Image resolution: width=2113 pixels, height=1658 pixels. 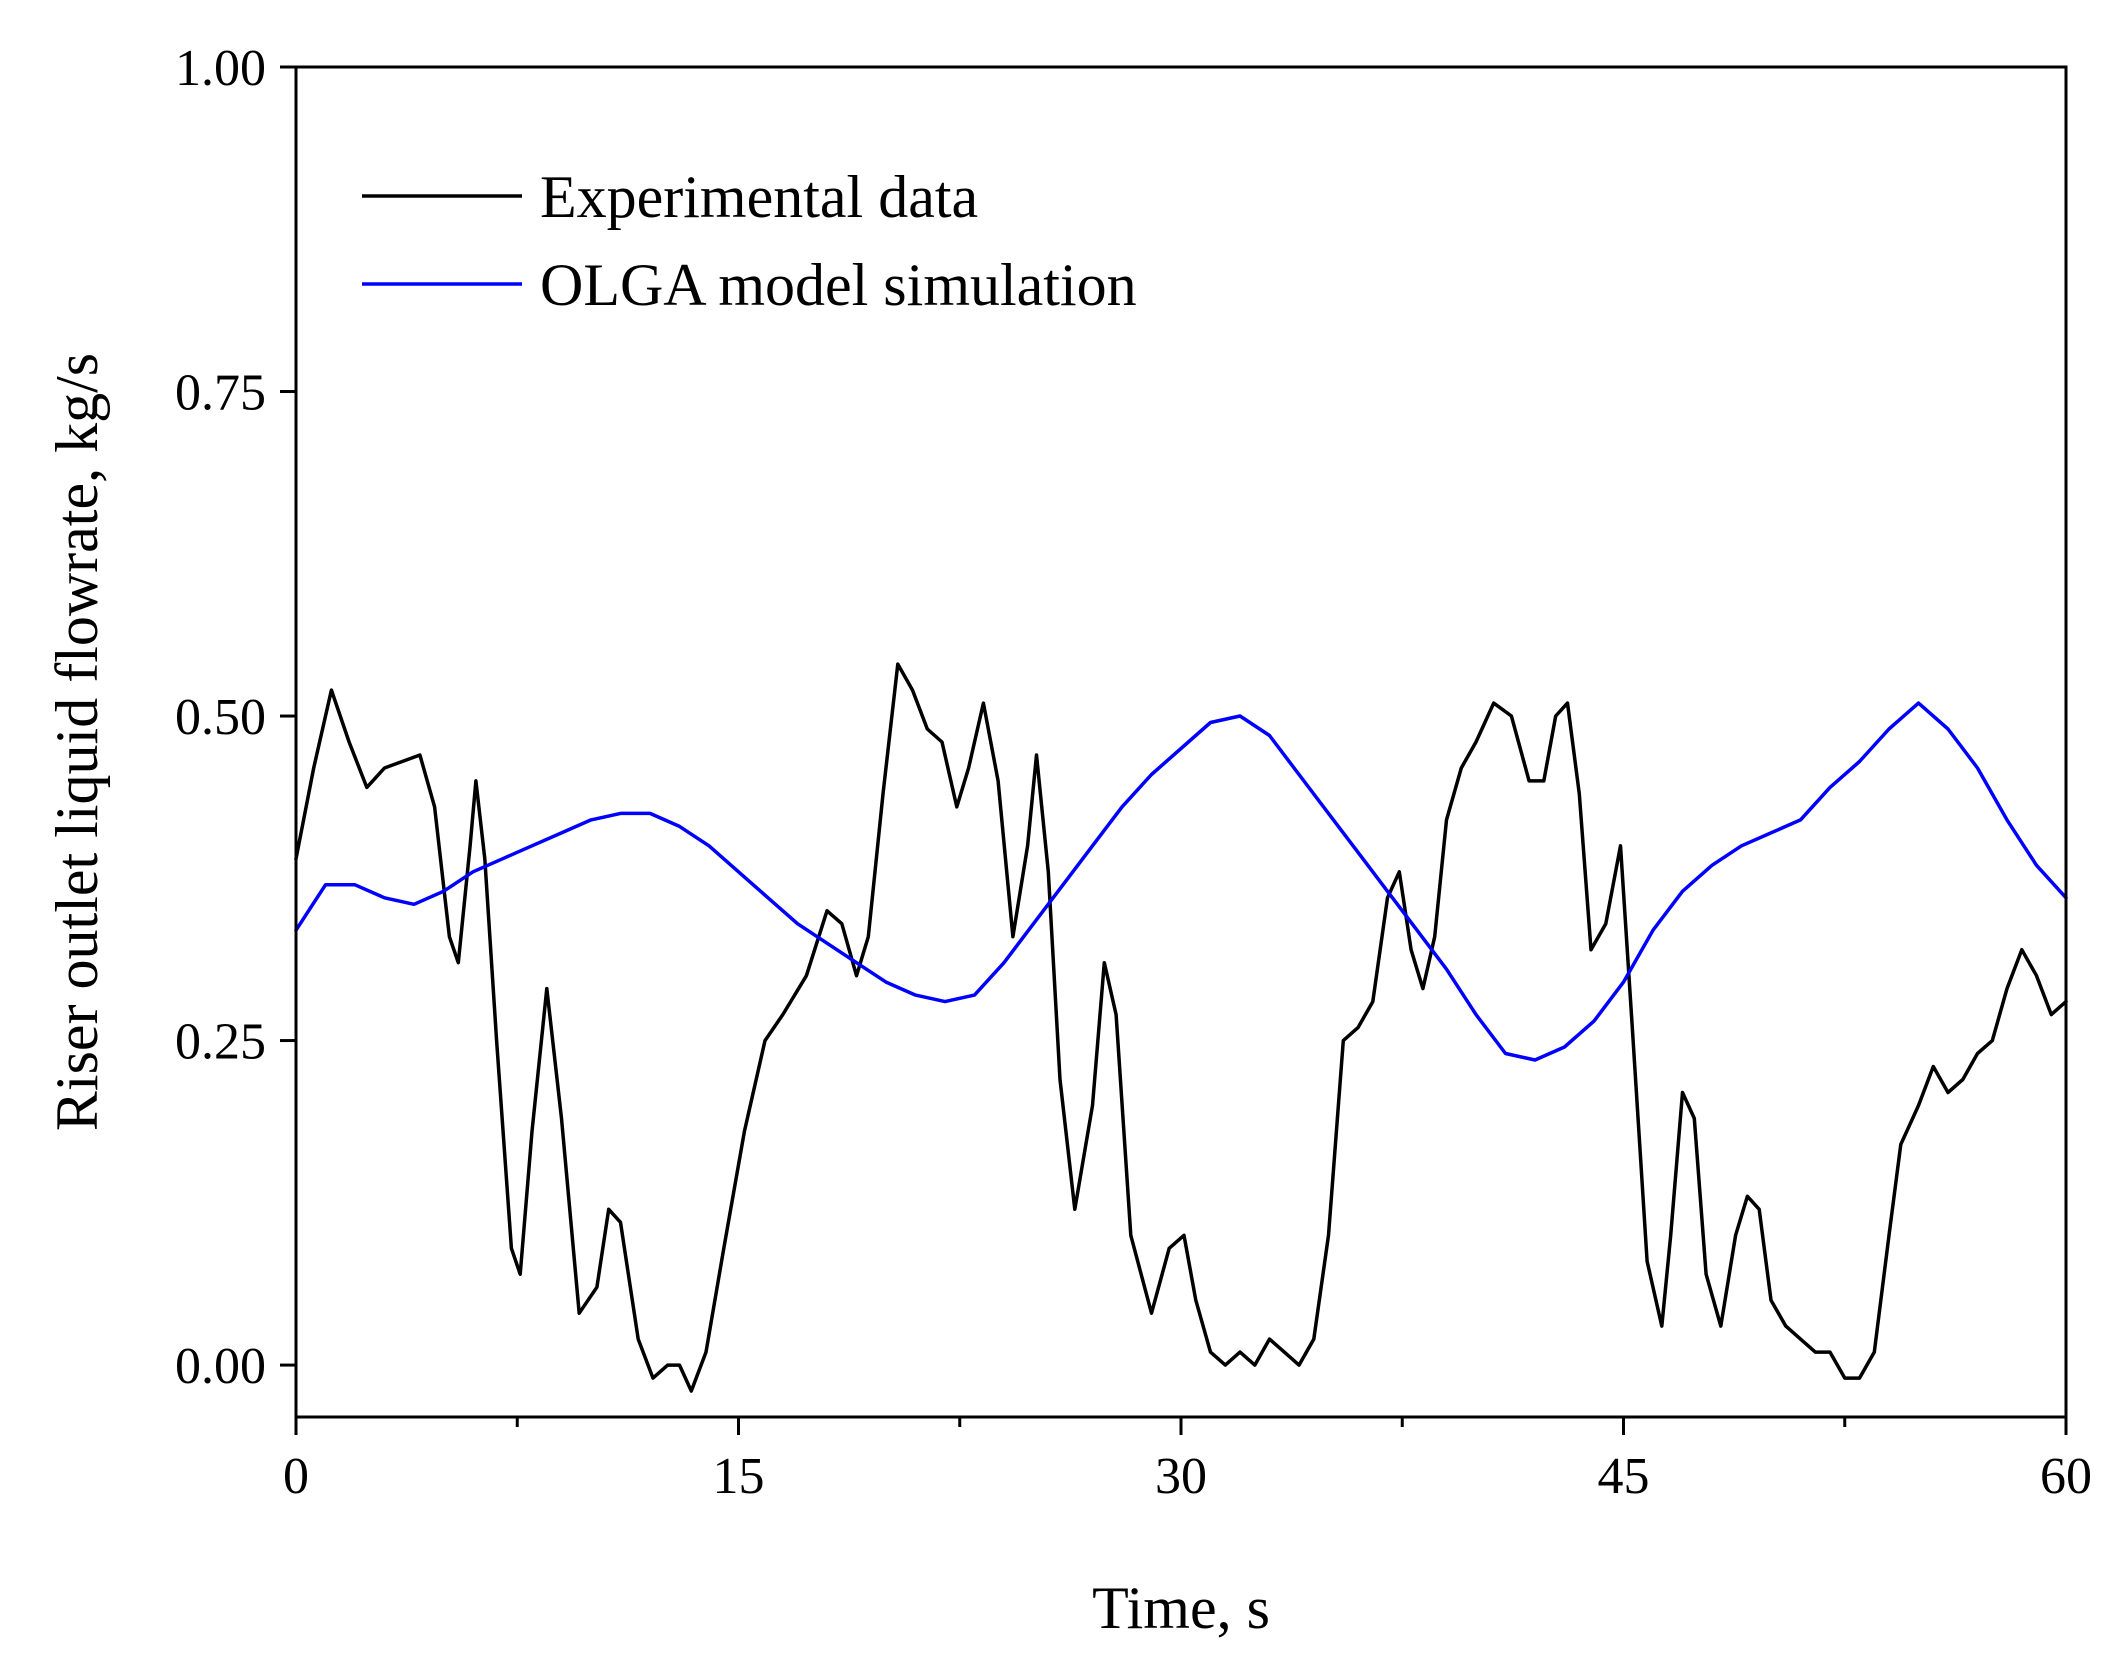 I want to click on x-tick-labels: 0 15 30 45 60, so click(x=1187, y=1476).